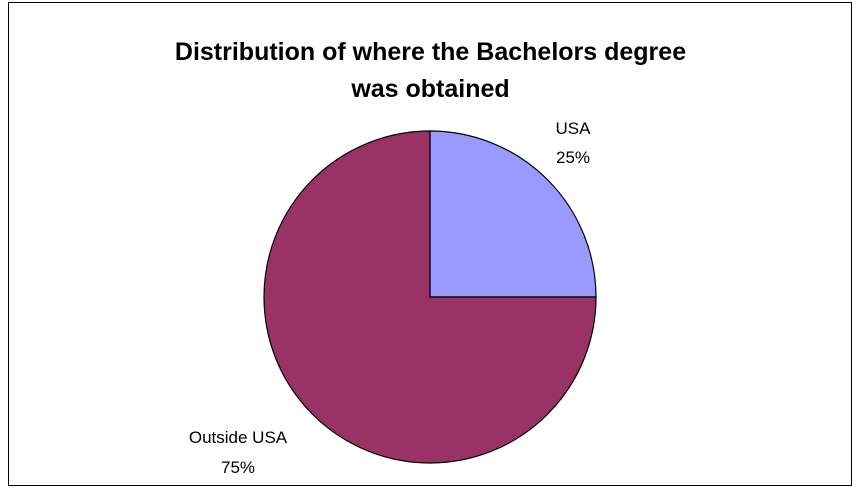 This screenshot has width=861, height=490. Describe the element at coordinates (573, 157) in the screenshot. I see `slice-value-label: 25%` at that location.